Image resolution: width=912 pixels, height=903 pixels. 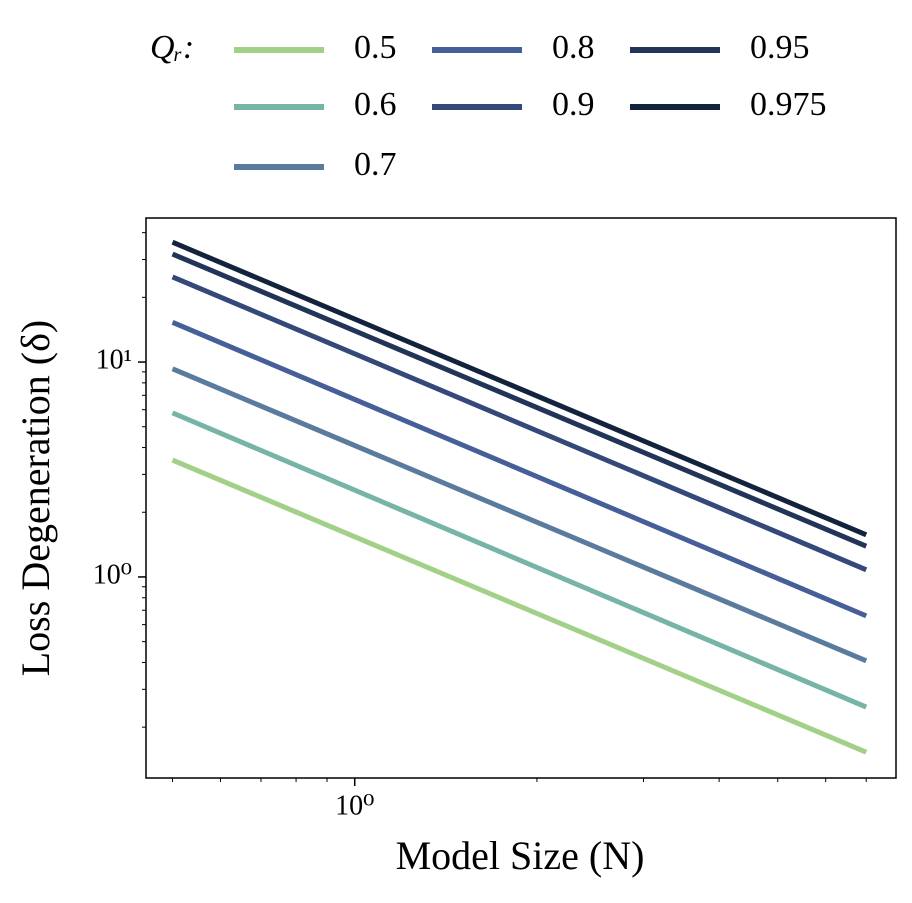 I want to click on x-axis-label: Model Size (N), so click(x=520, y=855).